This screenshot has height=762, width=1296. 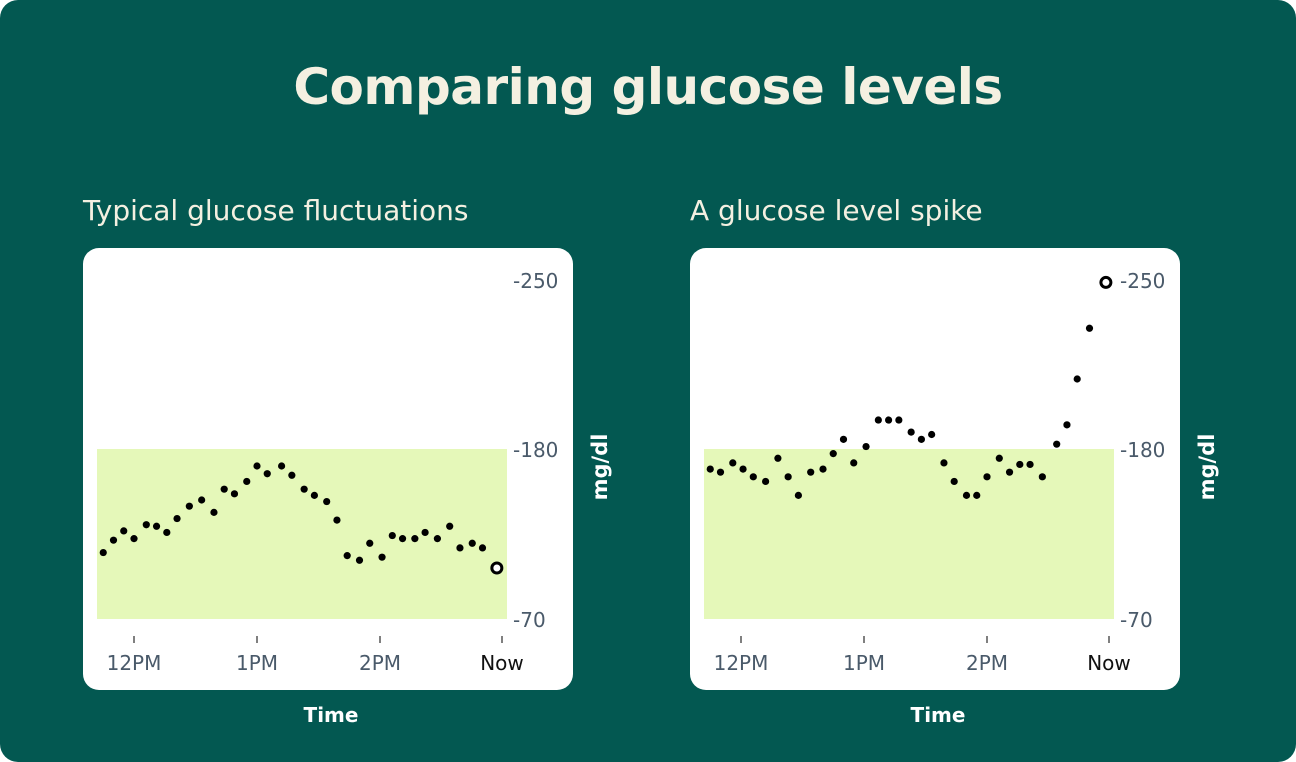 I want to click on page-title: Comparing glucose levels, so click(x=648, y=87).